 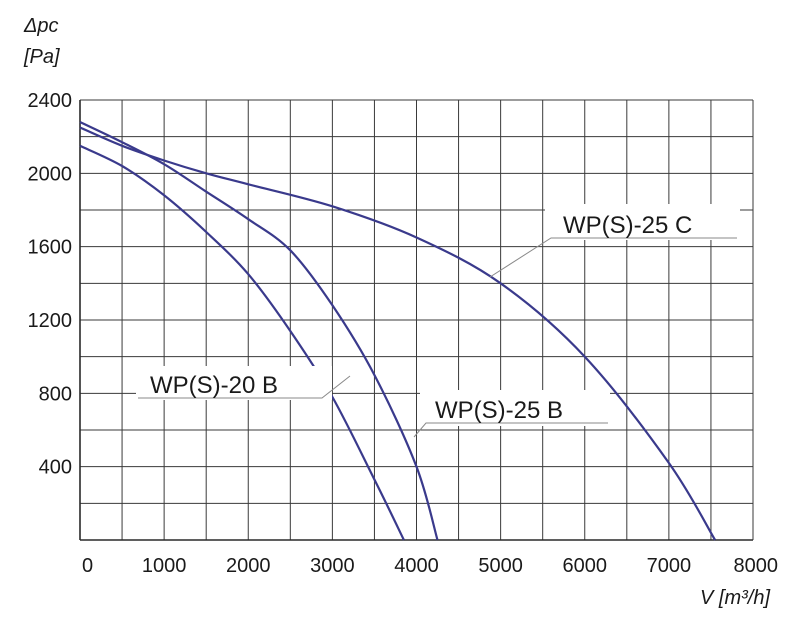 What do you see at coordinates (55, 394) in the screenshot?
I see `y-tick-label: 800` at bounding box center [55, 394].